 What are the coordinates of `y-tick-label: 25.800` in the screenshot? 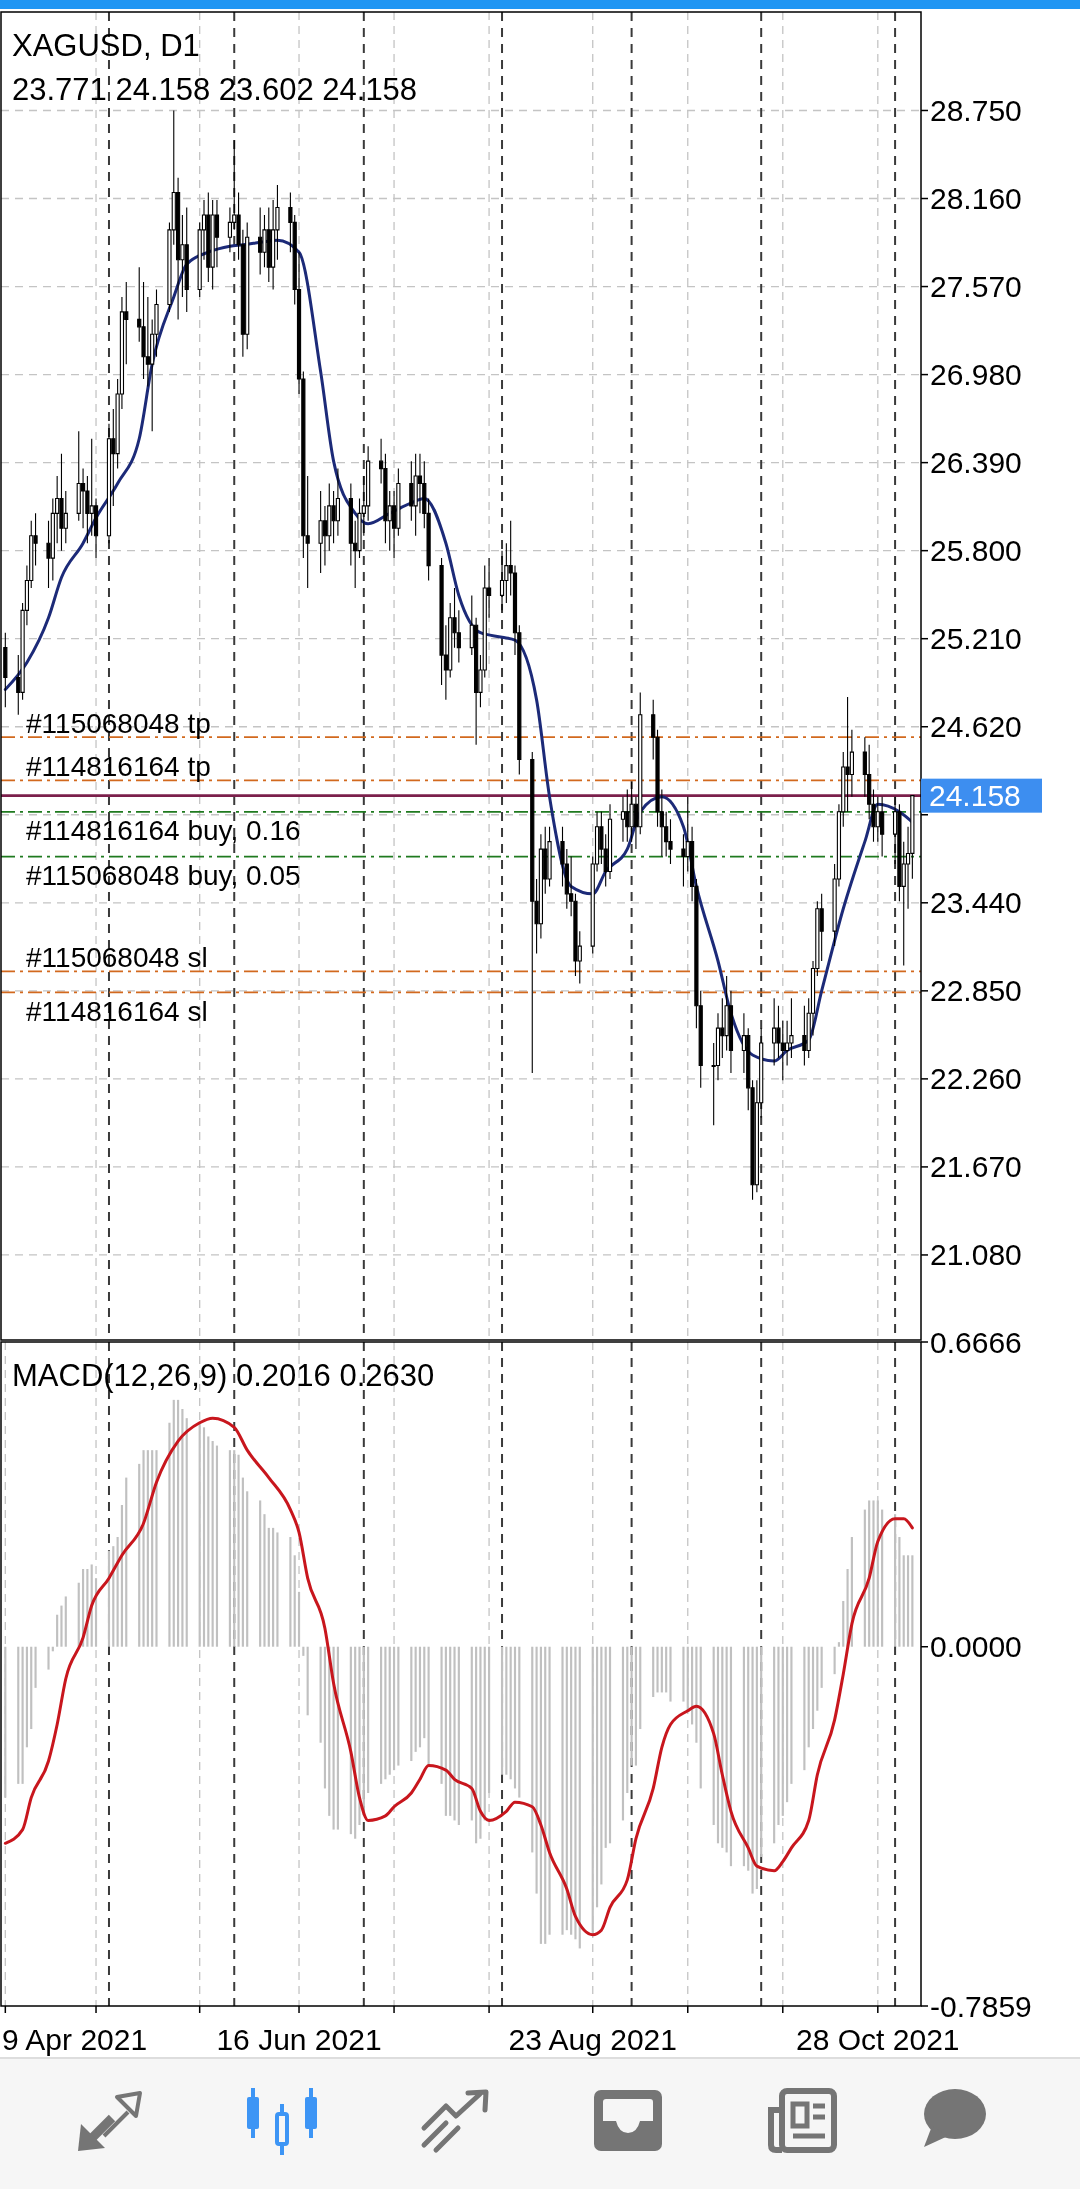 It's located at (976, 551).